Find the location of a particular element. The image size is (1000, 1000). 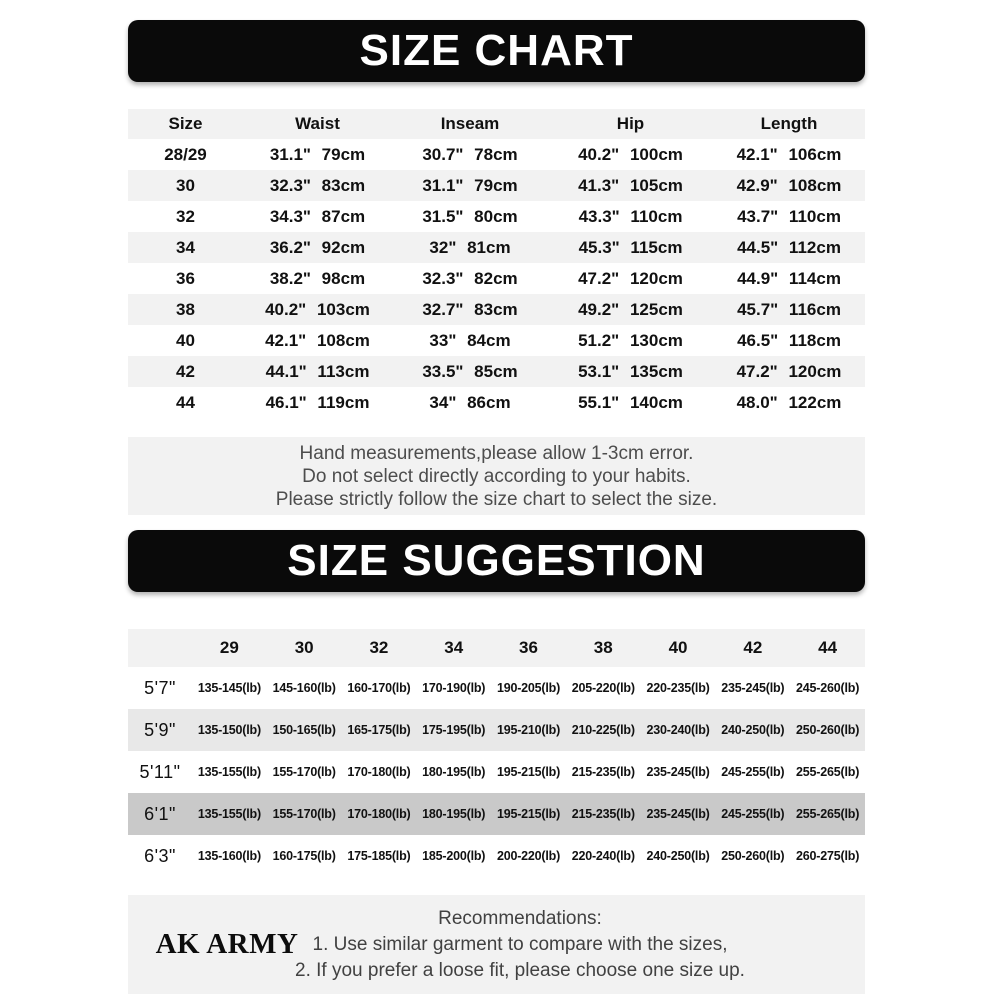

size-column-header: 38 is located at coordinates (603, 647).